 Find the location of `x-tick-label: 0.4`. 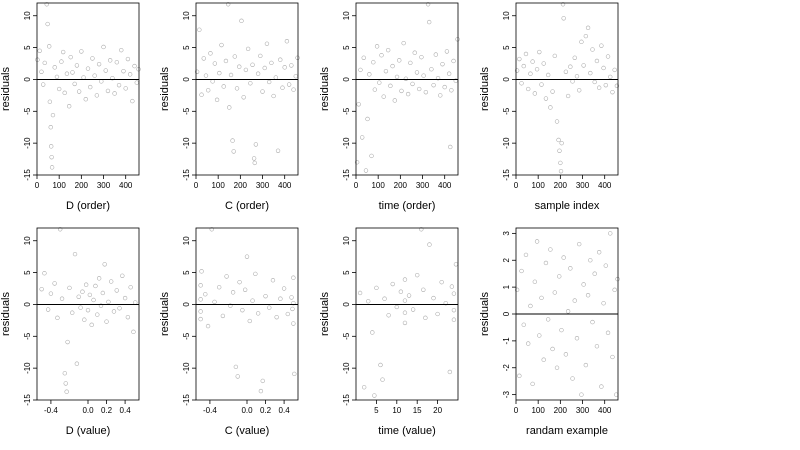

x-tick-label: 0.4 is located at coordinates (126, 410).